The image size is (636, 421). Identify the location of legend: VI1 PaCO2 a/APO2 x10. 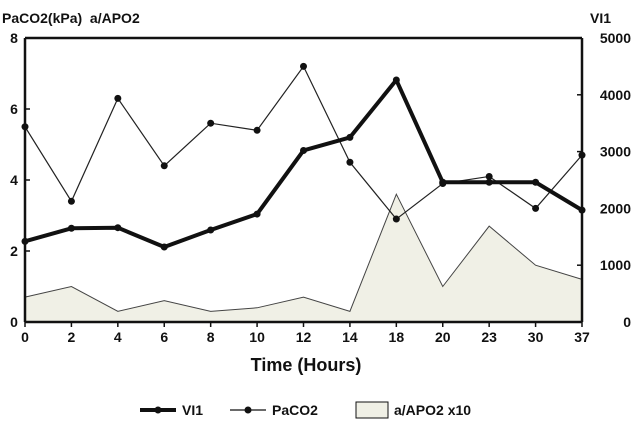
(305, 410).